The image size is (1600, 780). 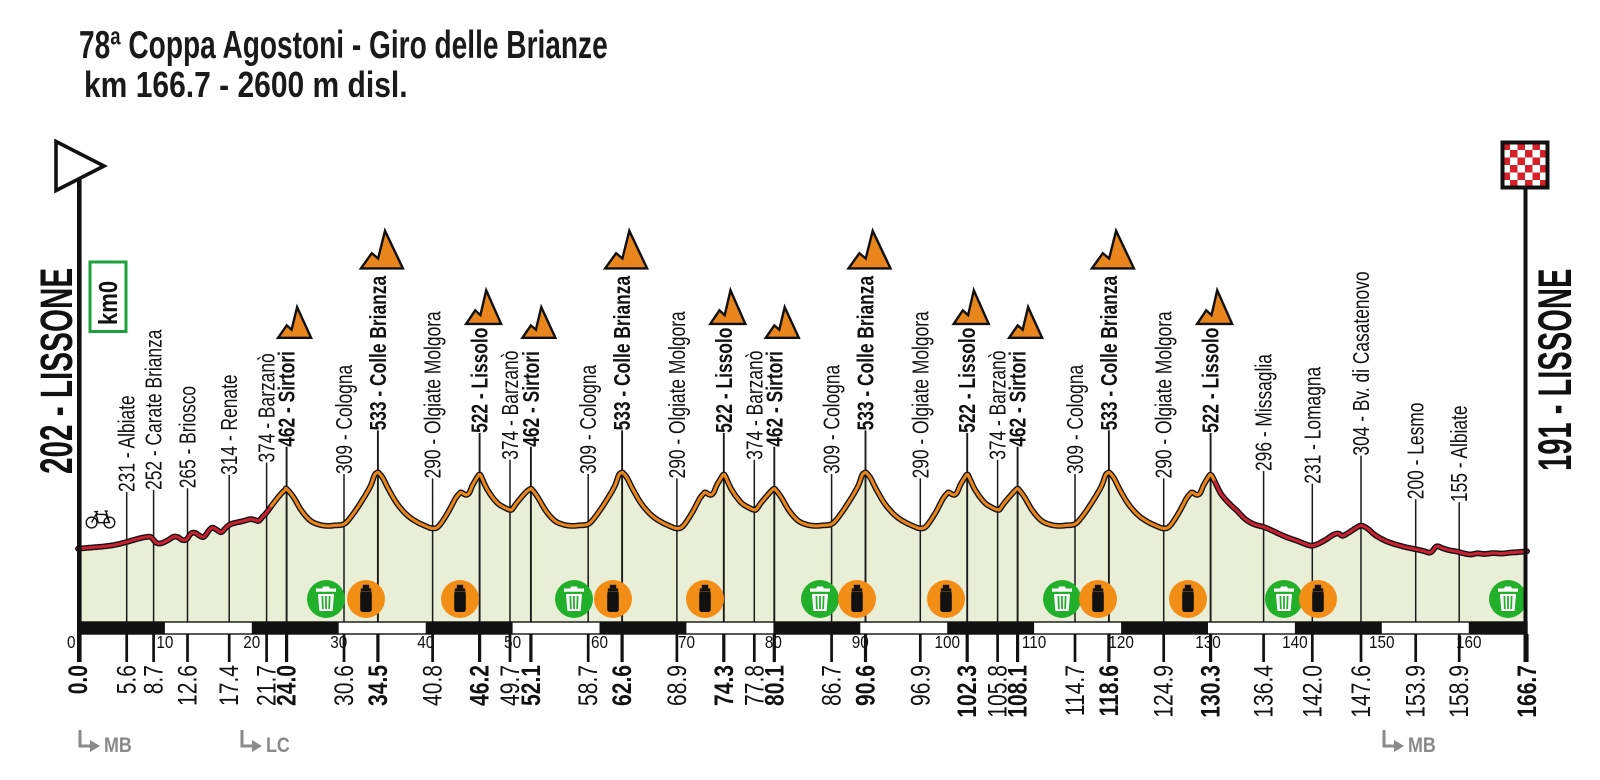 What do you see at coordinates (511, 685) in the screenshot?
I see `svg-text: 49.7` at bounding box center [511, 685].